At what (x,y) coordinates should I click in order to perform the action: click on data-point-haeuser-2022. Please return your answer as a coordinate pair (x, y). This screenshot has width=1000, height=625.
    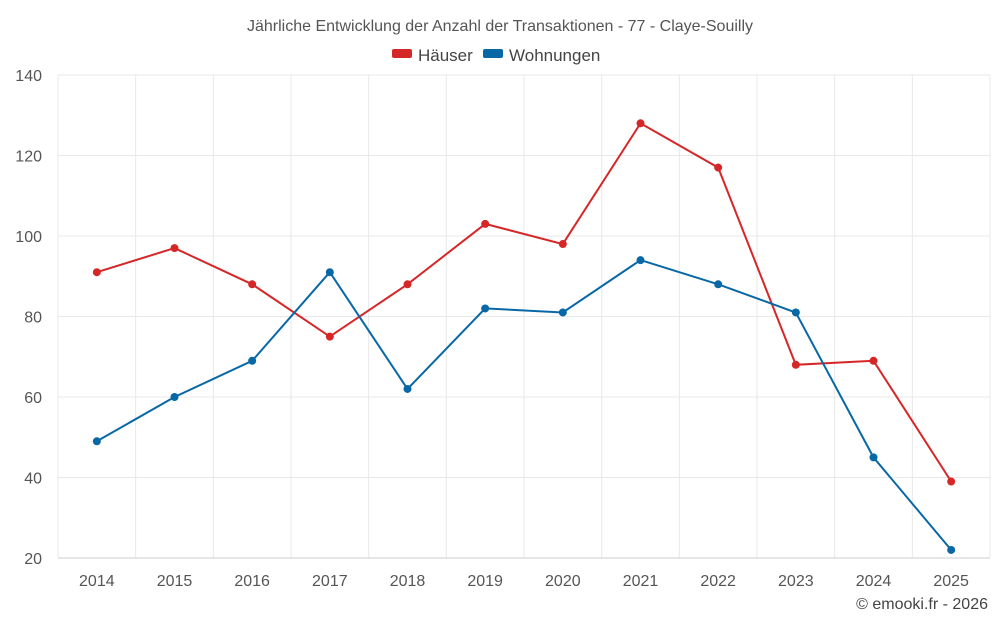
    Looking at the image, I should click on (718, 167).